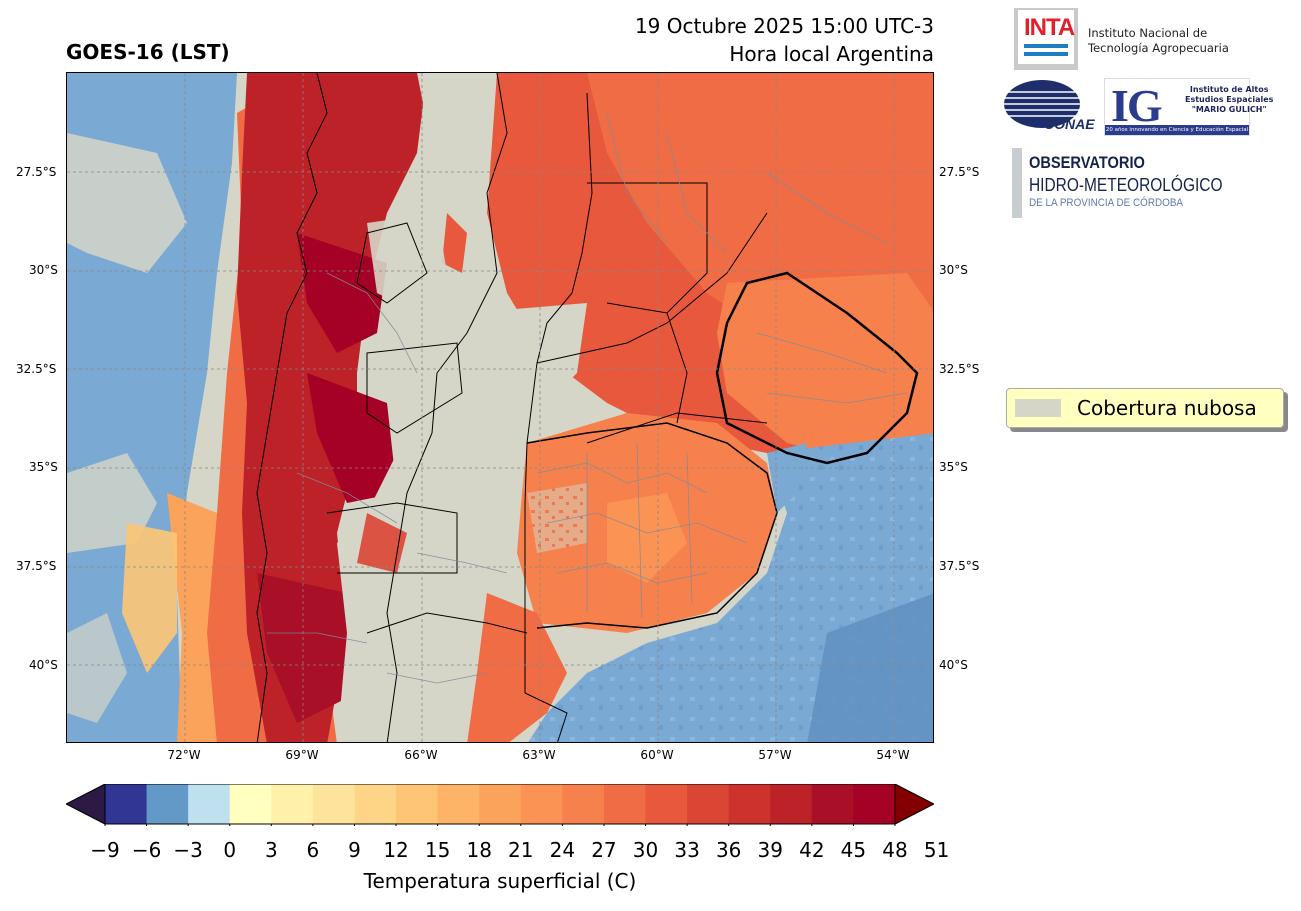 Image resolution: width=1301 pixels, height=911 pixels. What do you see at coordinates (230, 850) in the screenshot?
I see `colorbar-tick-label: 0` at bounding box center [230, 850].